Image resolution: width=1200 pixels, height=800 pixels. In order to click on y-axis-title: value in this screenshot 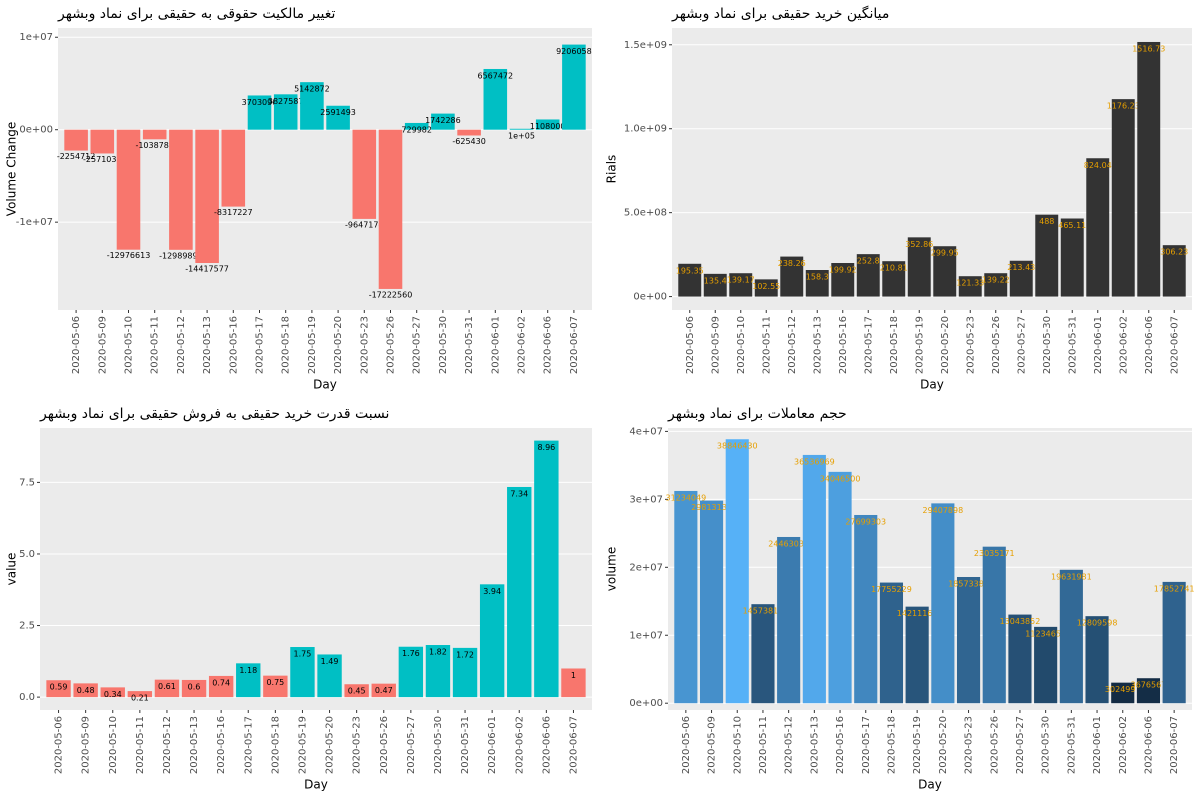, I will do `click(12, 569)`.